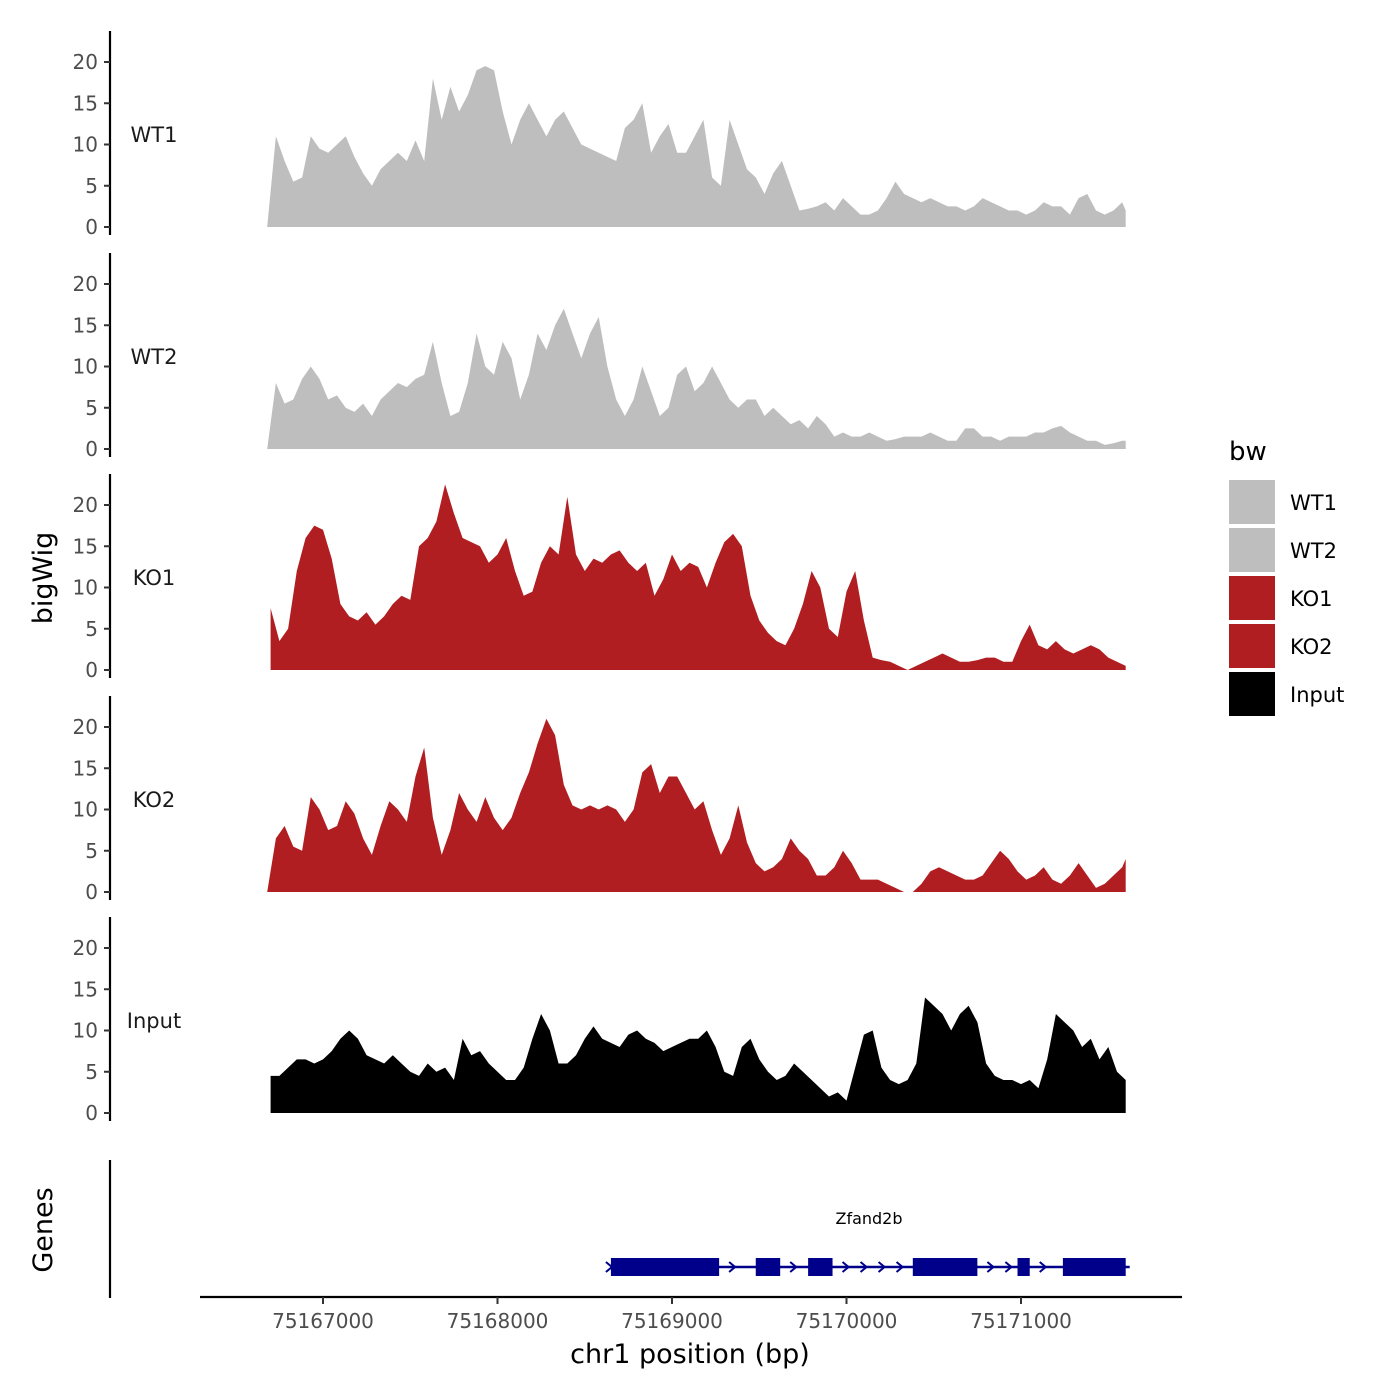 This screenshot has height=1400, width=1400. Describe the element at coordinates (1252, 694) in the screenshot. I see `legend-swatch-input` at that location.